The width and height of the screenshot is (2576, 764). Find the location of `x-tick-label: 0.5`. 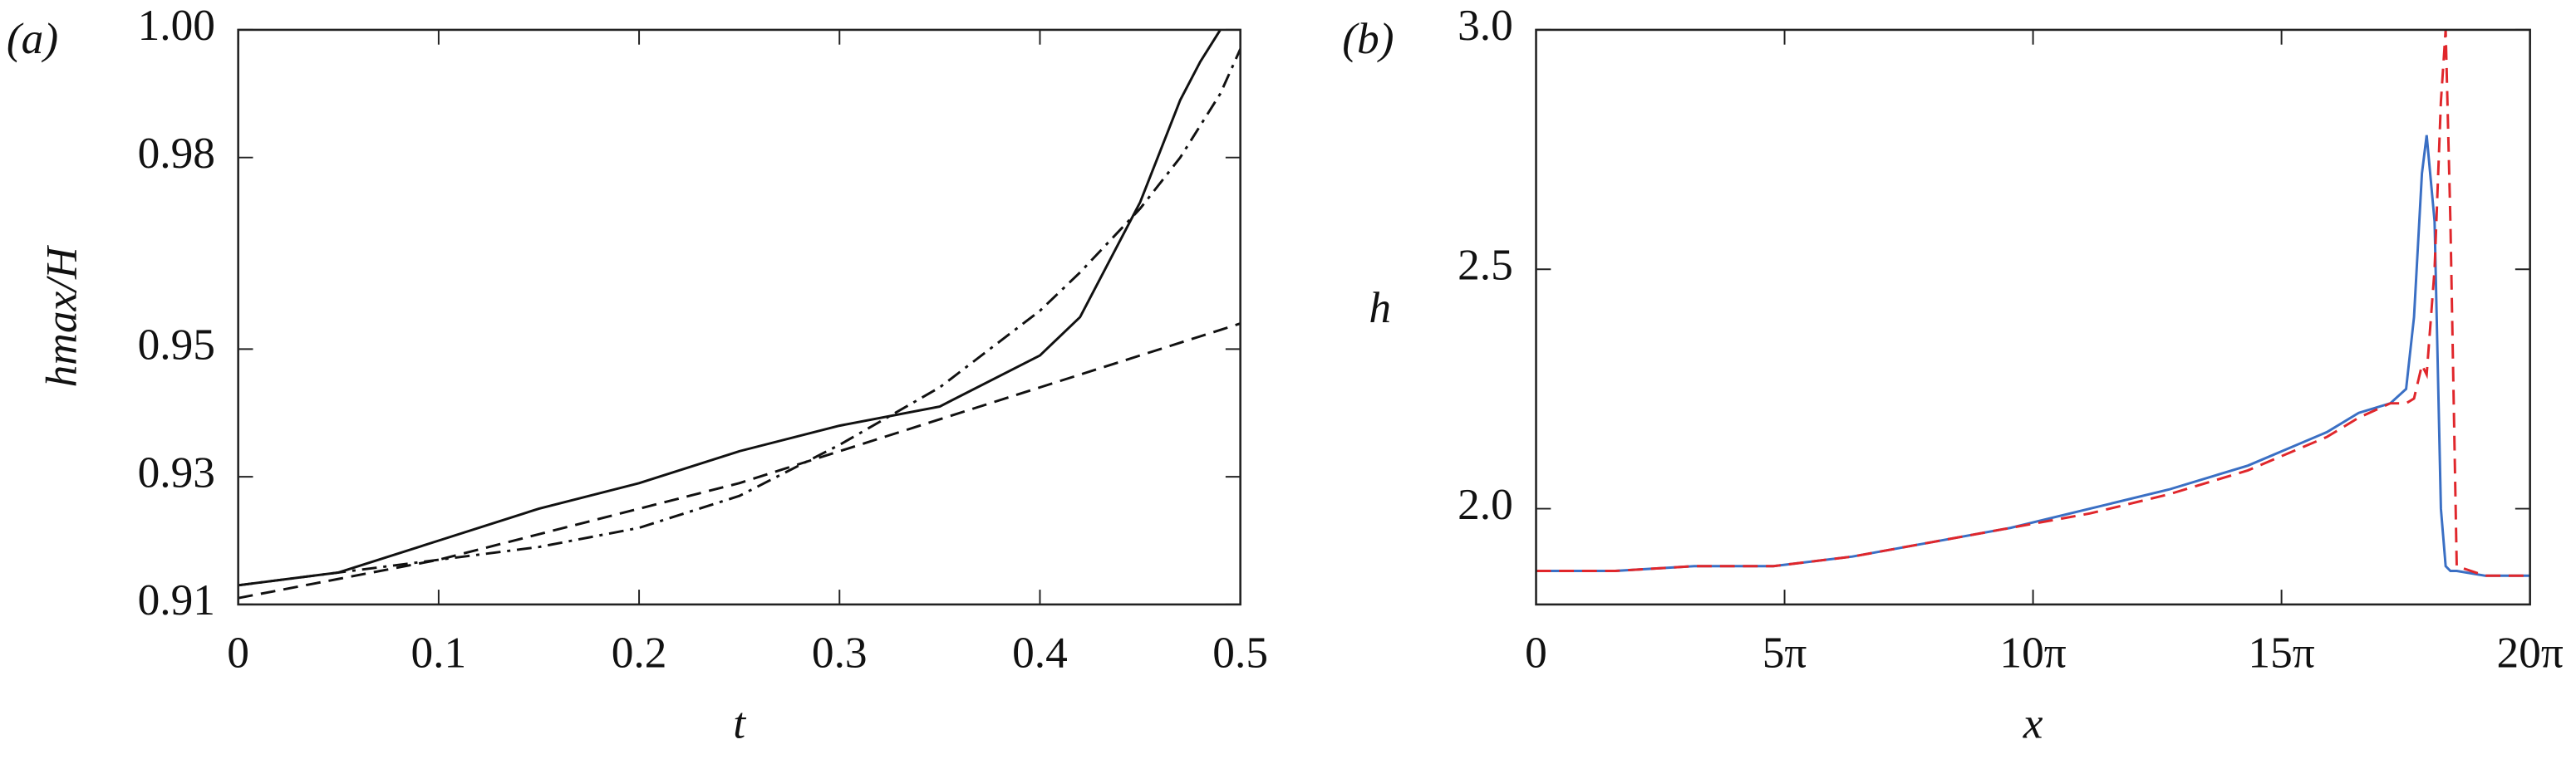

x-tick-label: 0.5 is located at coordinates (1240, 652).